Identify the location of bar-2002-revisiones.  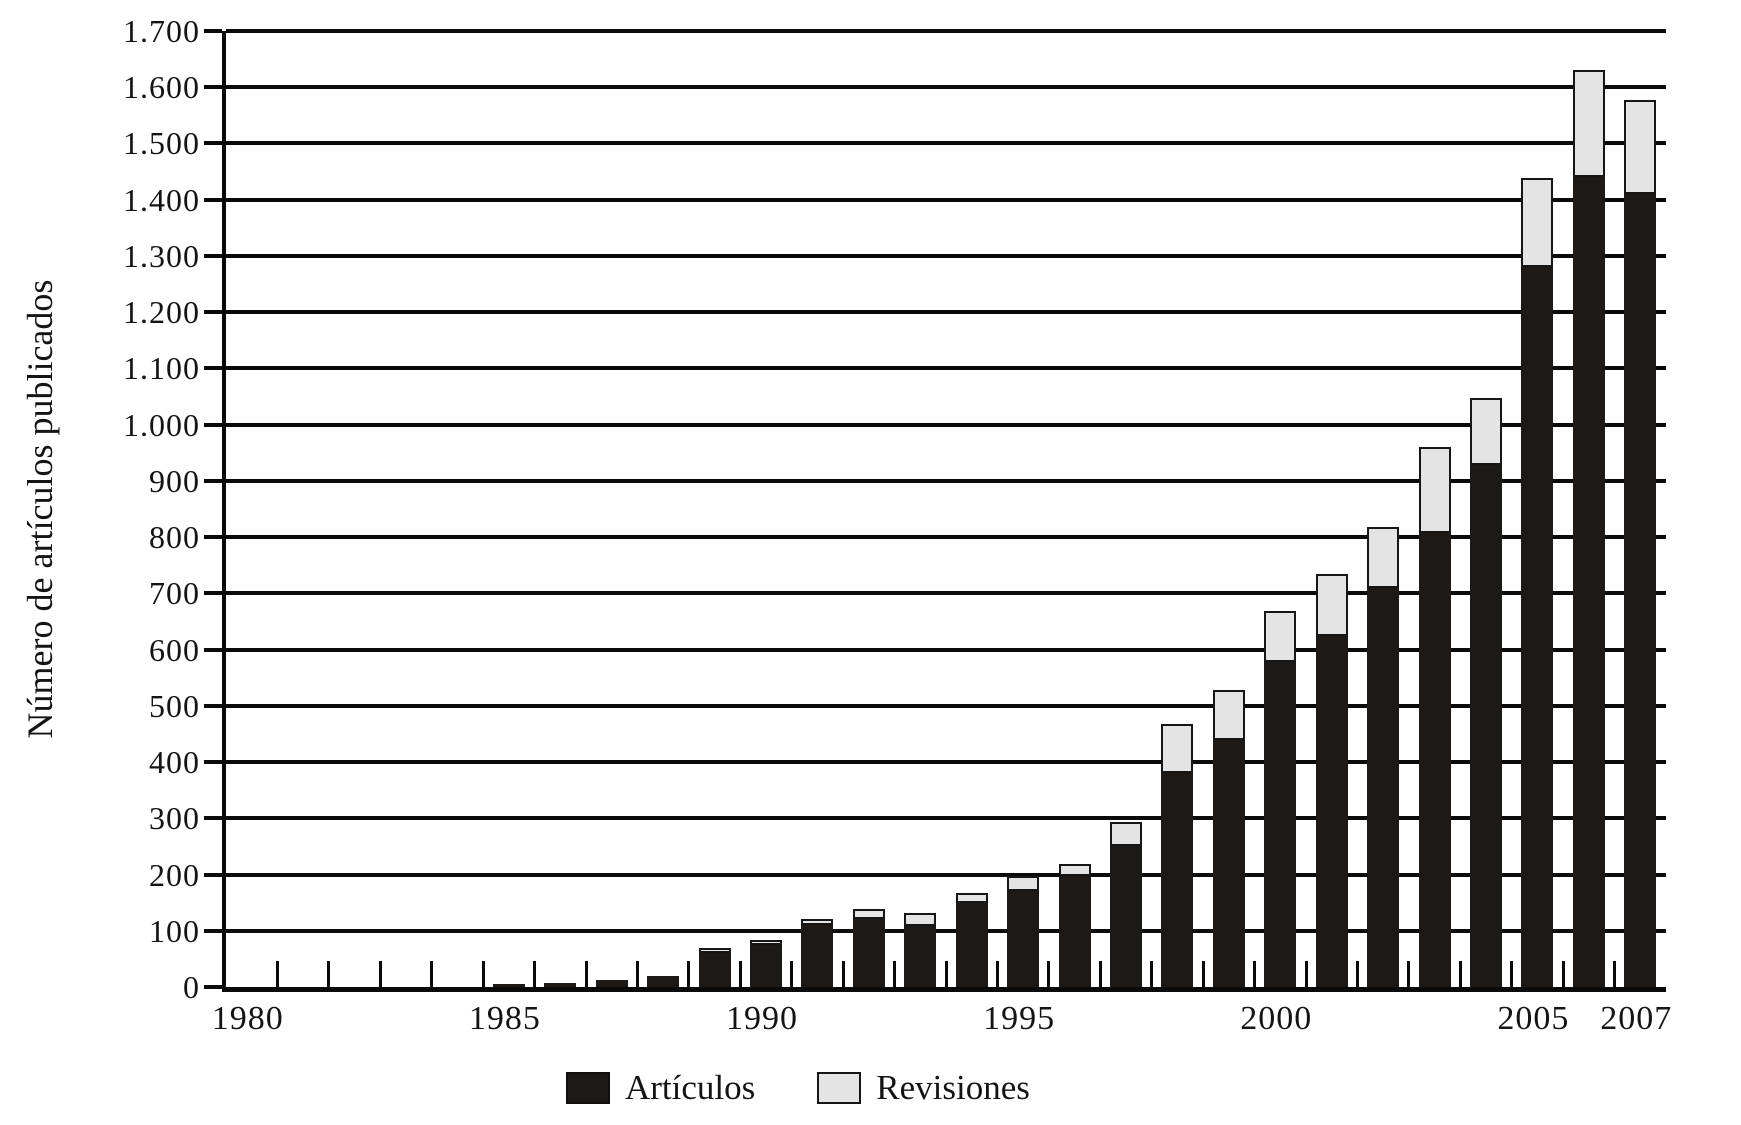
(1383, 557).